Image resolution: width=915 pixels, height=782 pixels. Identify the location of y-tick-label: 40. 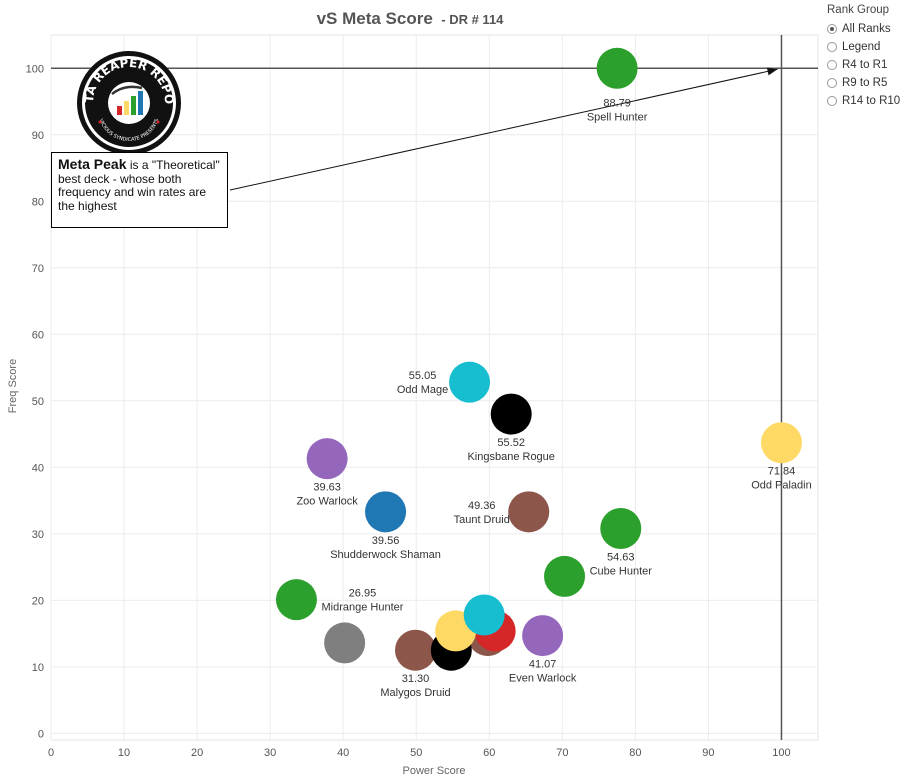
(38, 468).